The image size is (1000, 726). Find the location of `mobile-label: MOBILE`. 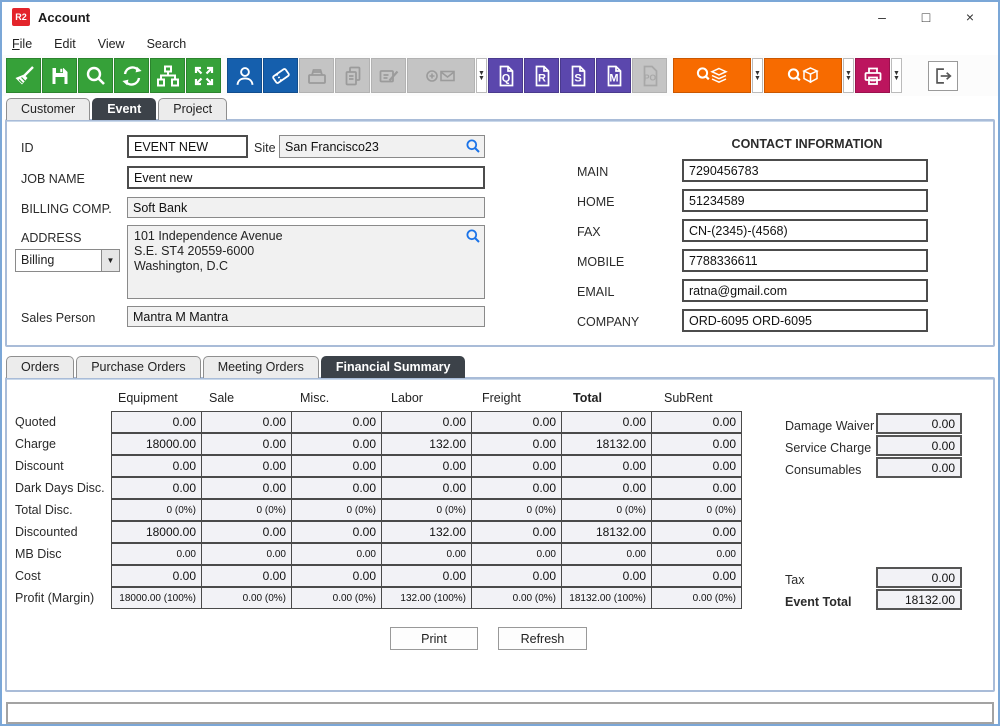

mobile-label: MOBILE is located at coordinates (601, 262).